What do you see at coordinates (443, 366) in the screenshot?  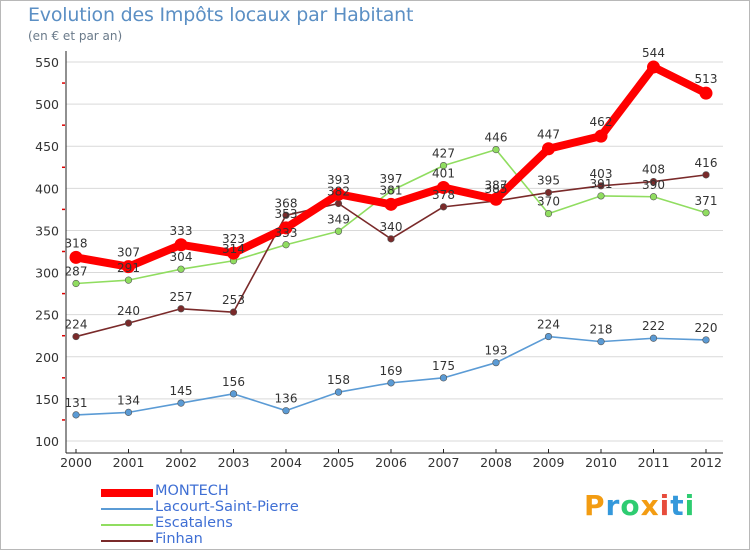 I see `data-label-lacourt-saint-pierre: 175` at bounding box center [443, 366].